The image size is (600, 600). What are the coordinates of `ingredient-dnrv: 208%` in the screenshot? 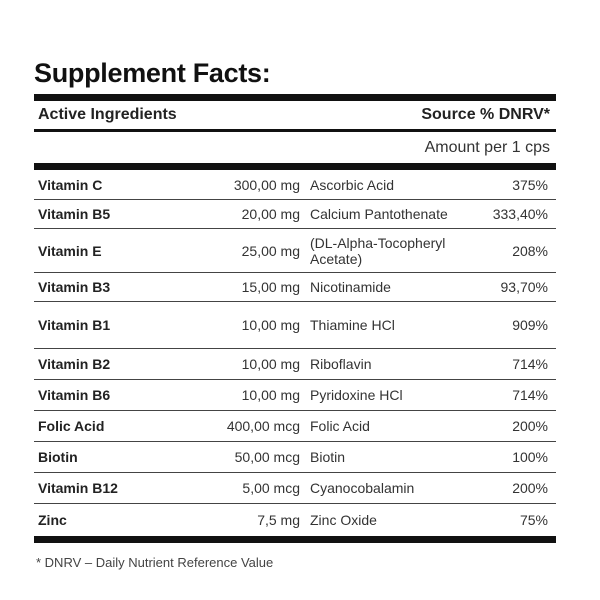 It's located at (530, 250).